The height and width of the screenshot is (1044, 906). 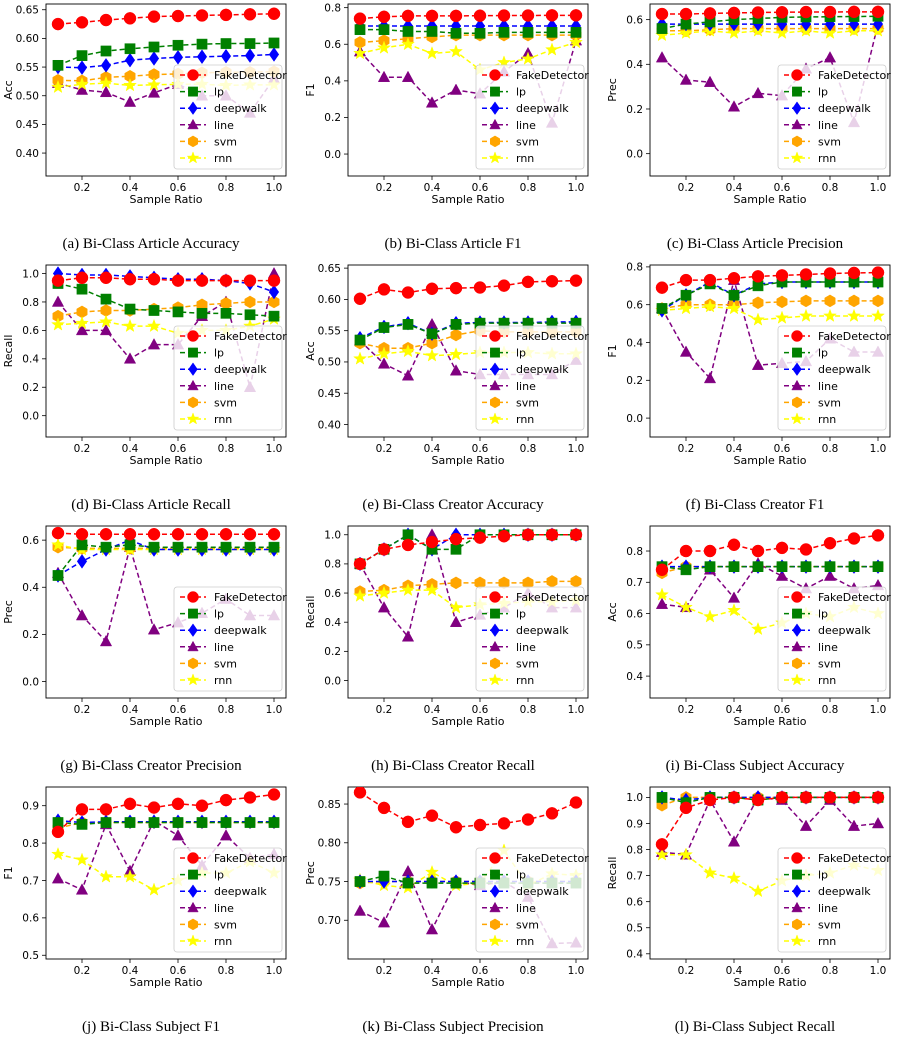 I want to click on legend-entry: deepwalk, so click(x=240, y=369).